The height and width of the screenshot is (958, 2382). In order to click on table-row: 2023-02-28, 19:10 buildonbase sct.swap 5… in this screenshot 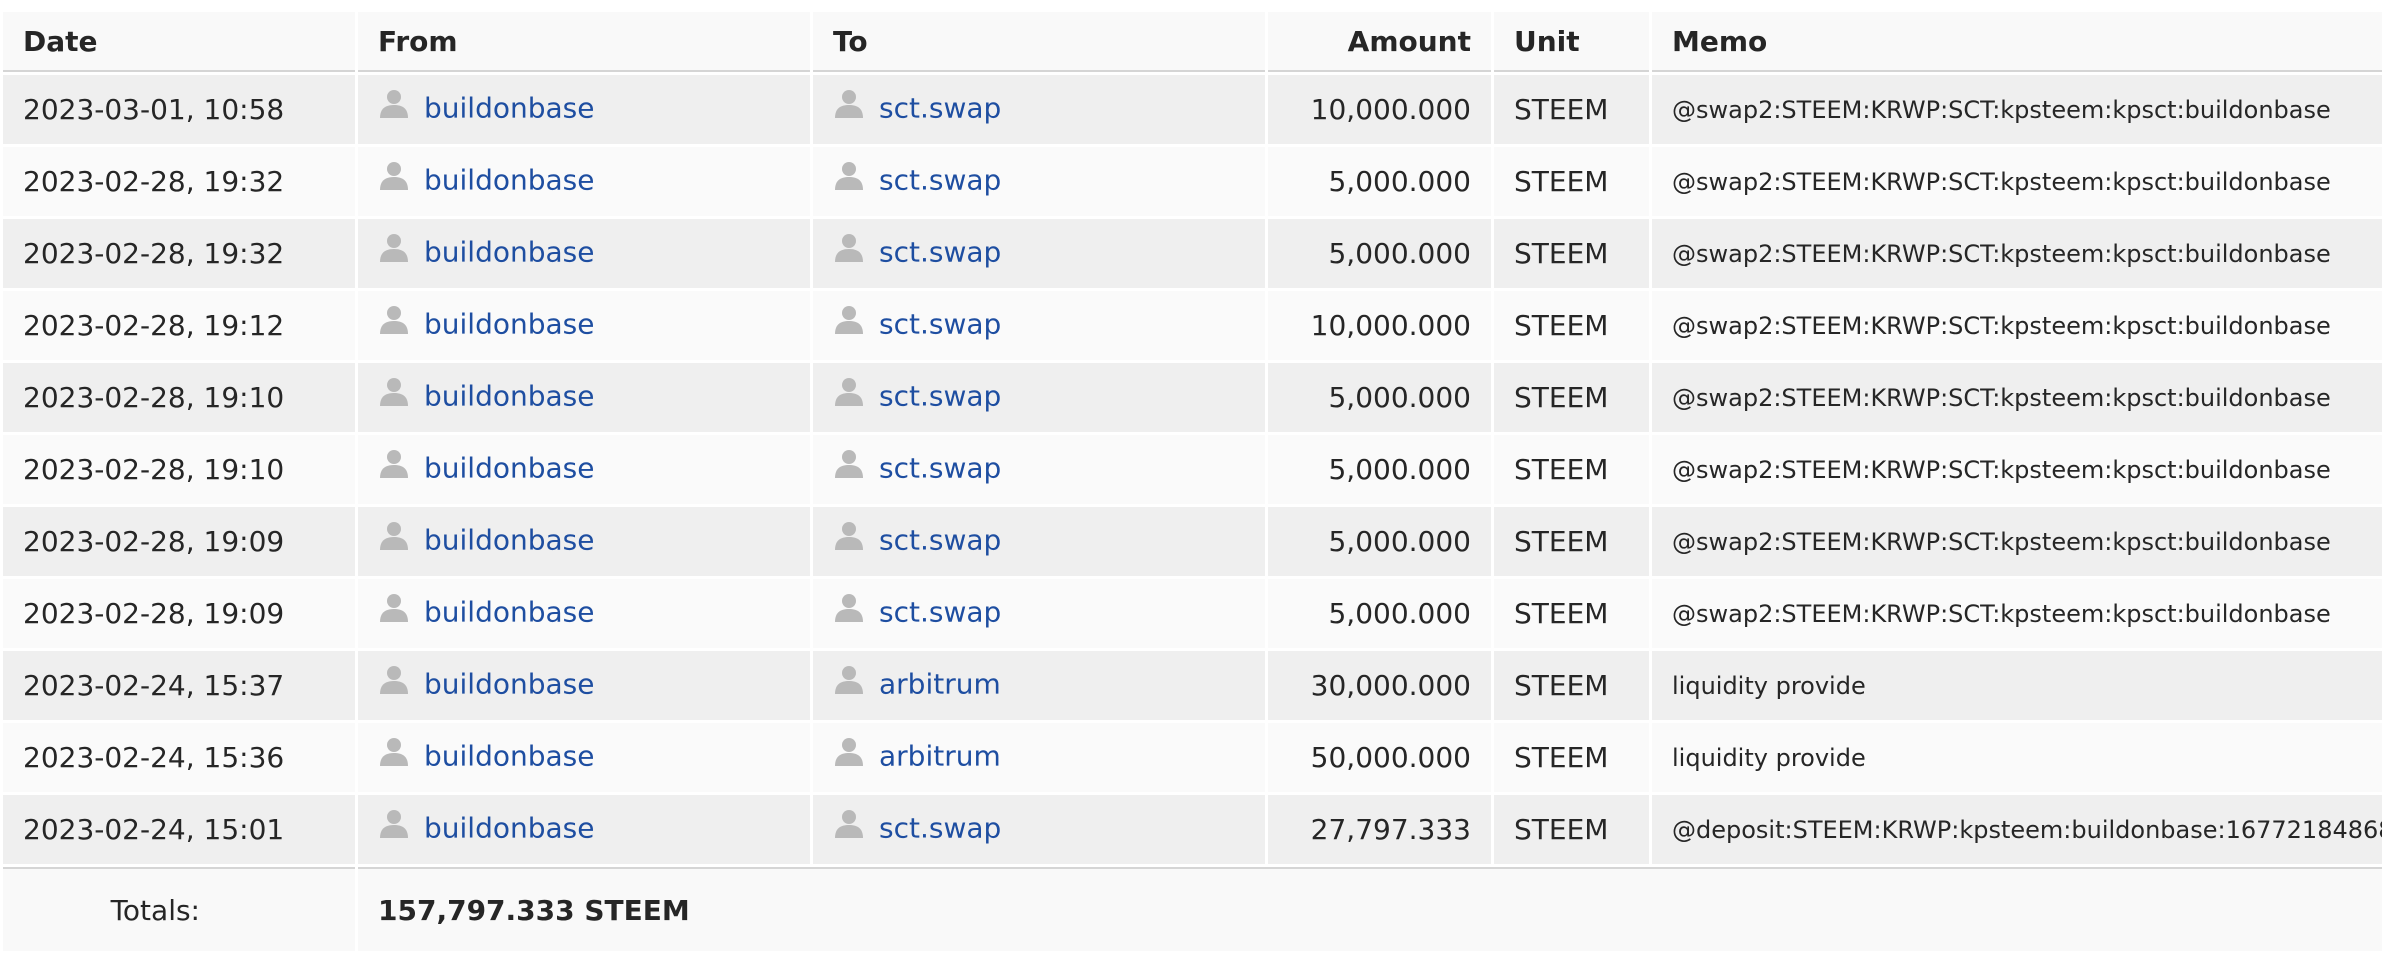, I will do `click(1192, 469)`.